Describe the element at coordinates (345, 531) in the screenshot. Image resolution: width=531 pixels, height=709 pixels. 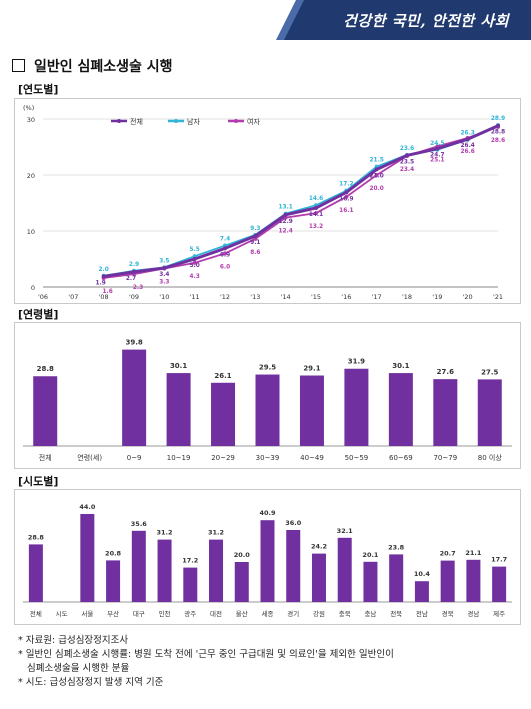
I see `bar-value-label: 32.1` at that location.